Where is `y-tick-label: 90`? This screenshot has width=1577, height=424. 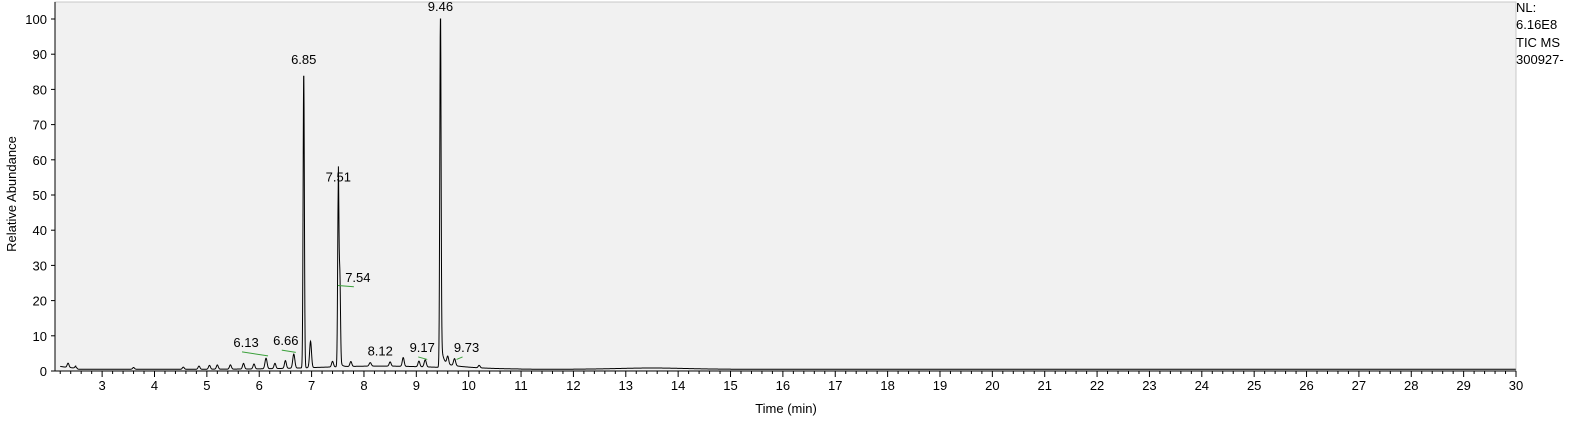
y-tick-label: 90 is located at coordinates (40, 54).